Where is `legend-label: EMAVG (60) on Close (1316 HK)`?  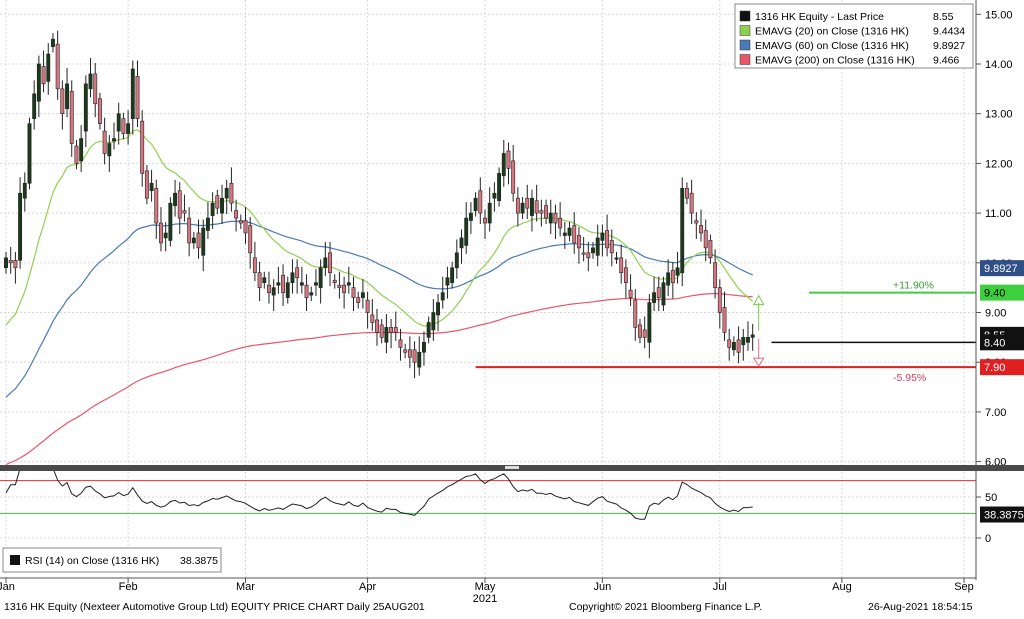
legend-label: EMAVG (60) on Close (1316 HK) is located at coordinates (832, 46).